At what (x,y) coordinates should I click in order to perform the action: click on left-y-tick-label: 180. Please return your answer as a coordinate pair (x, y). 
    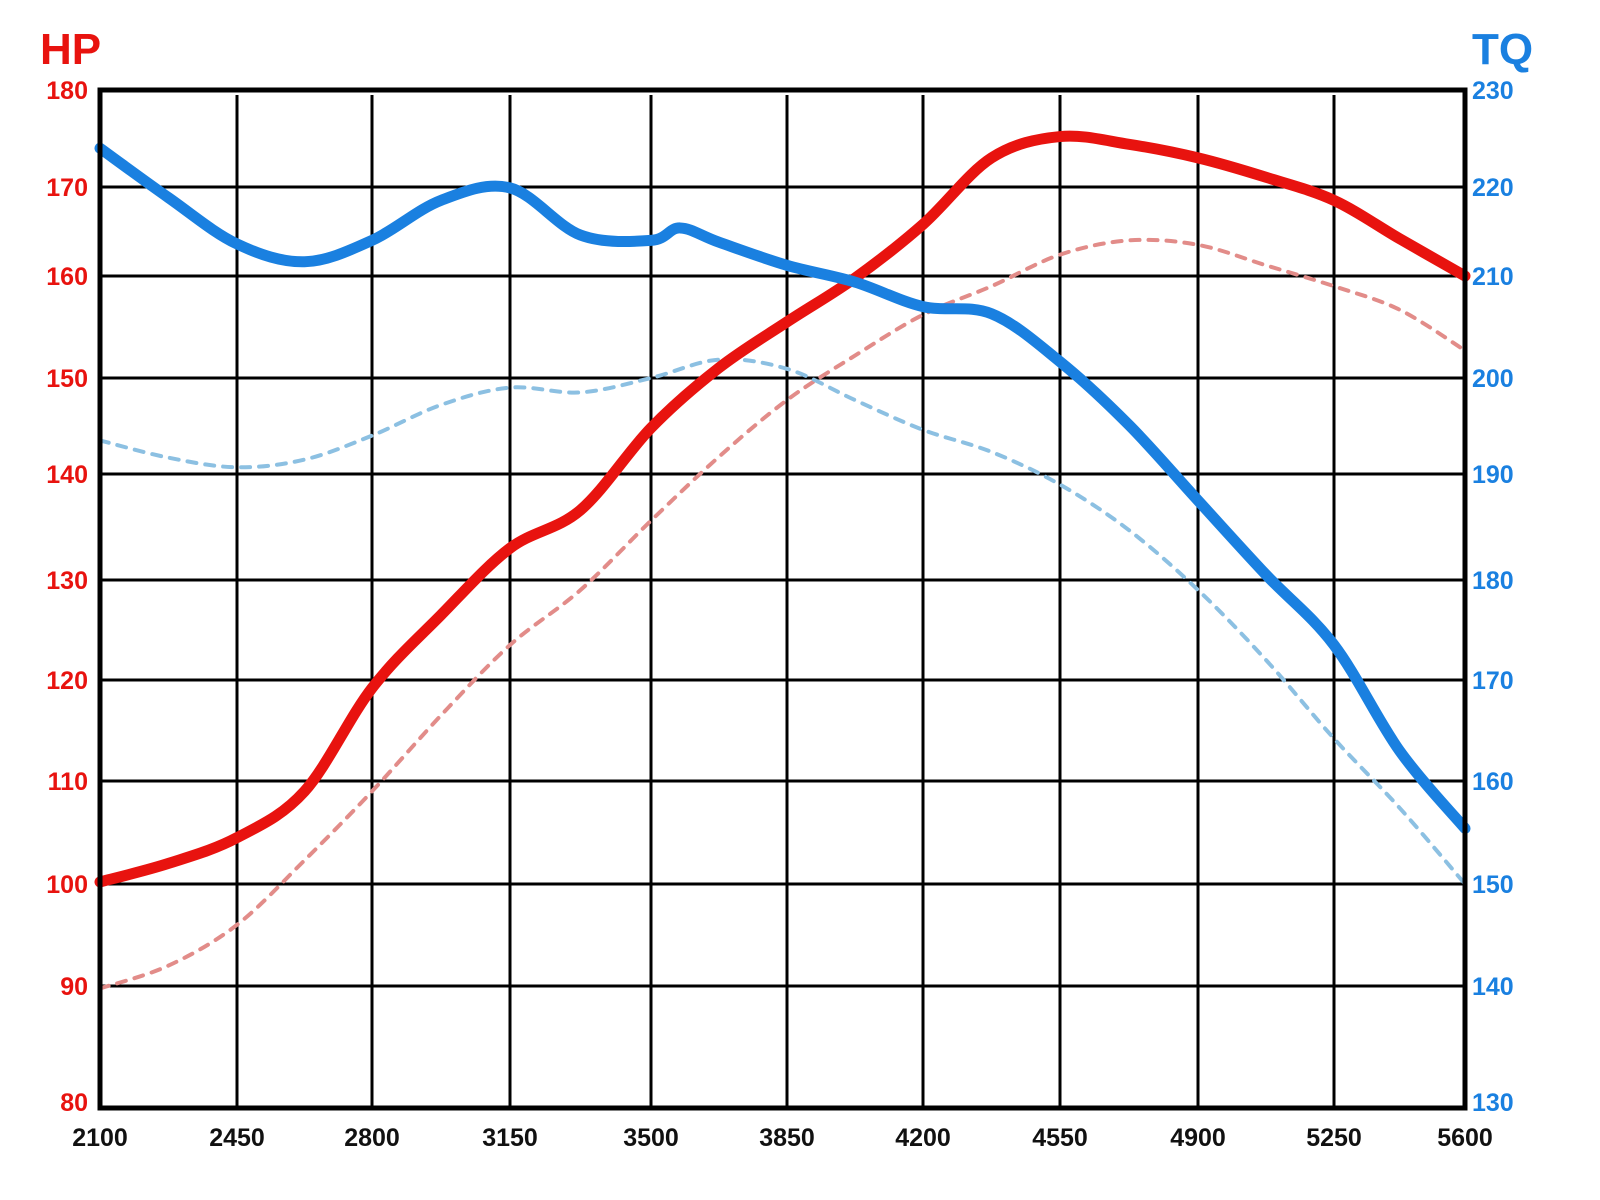
    Looking at the image, I should click on (67, 91).